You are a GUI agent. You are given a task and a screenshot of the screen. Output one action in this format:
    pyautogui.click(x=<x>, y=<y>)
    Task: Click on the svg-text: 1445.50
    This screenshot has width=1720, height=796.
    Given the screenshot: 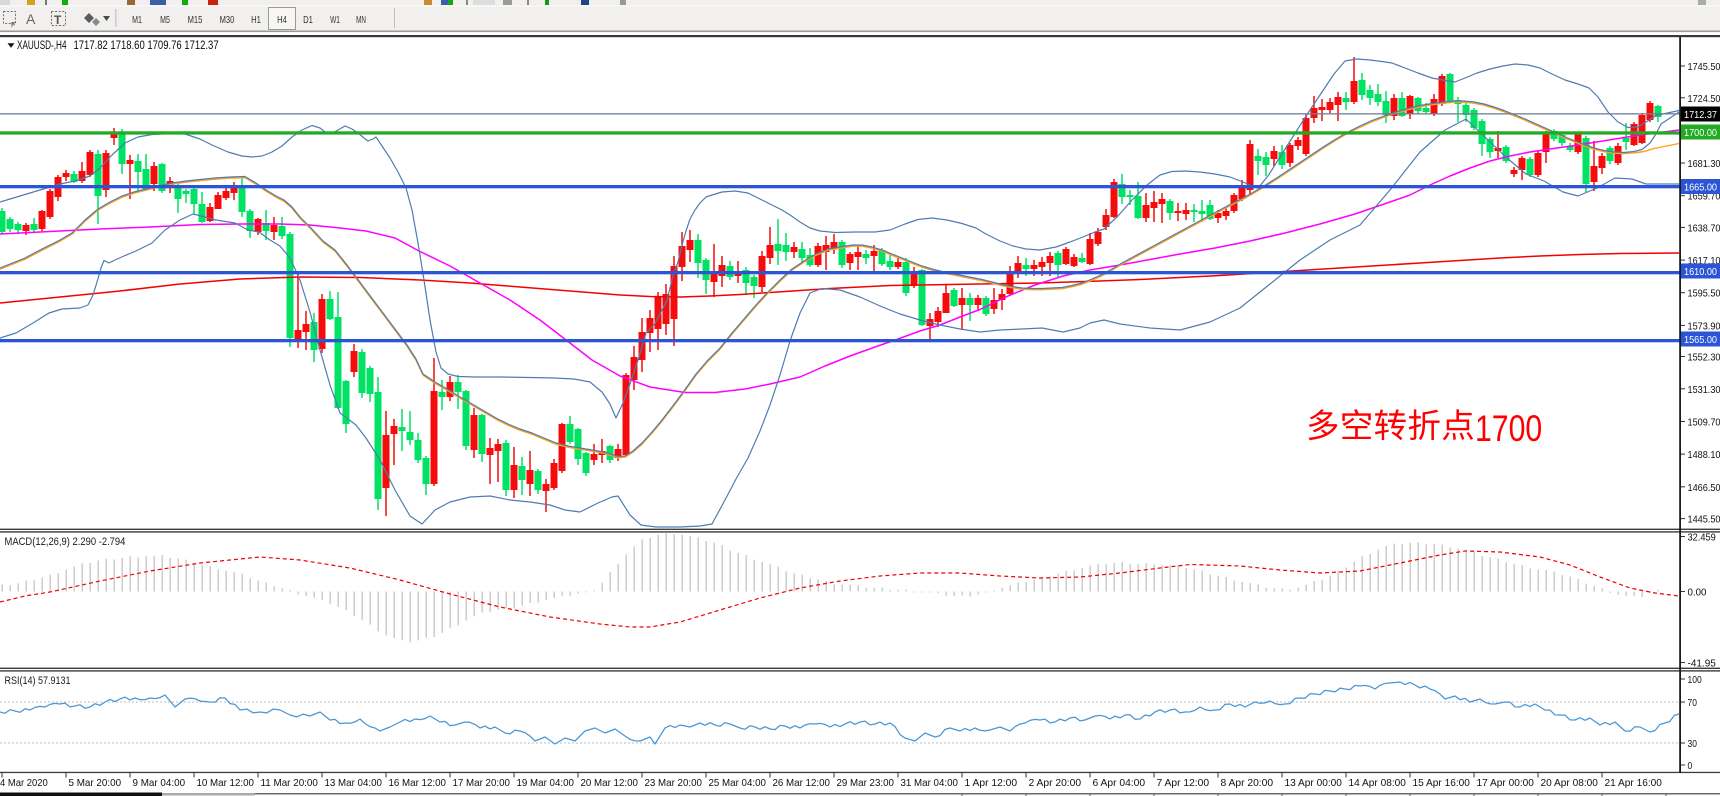 What is the action you would take?
    pyautogui.click(x=1704, y=520)
    